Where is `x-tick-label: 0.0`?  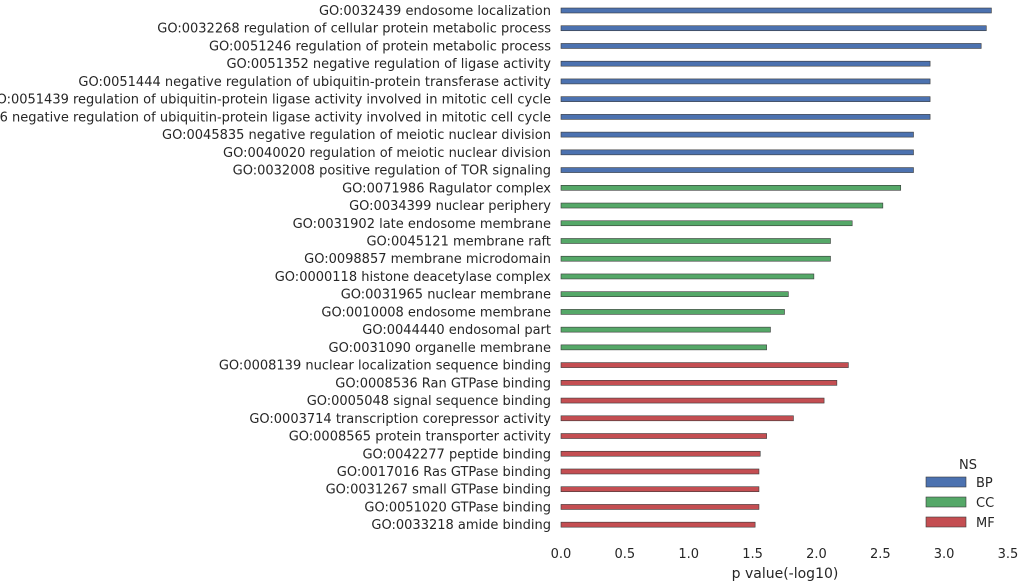
x-tick-label: 0.0 is located at coordinates (561, 554).